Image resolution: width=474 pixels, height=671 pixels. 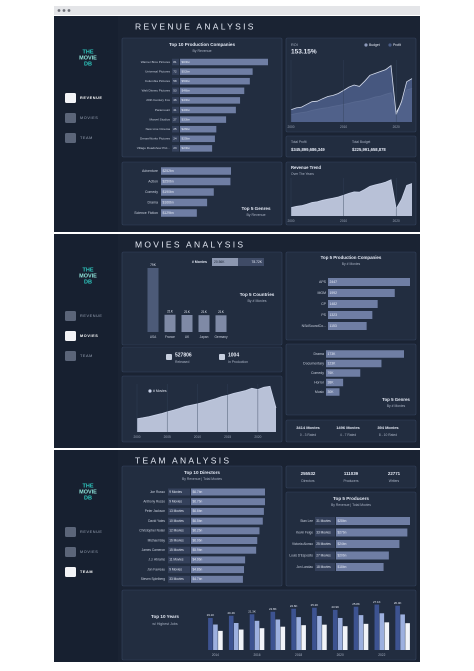 What do you see at coordinates (319, 382) in the screenshot?
I see `bar-category: Horror` at bounding box center [319, 382].